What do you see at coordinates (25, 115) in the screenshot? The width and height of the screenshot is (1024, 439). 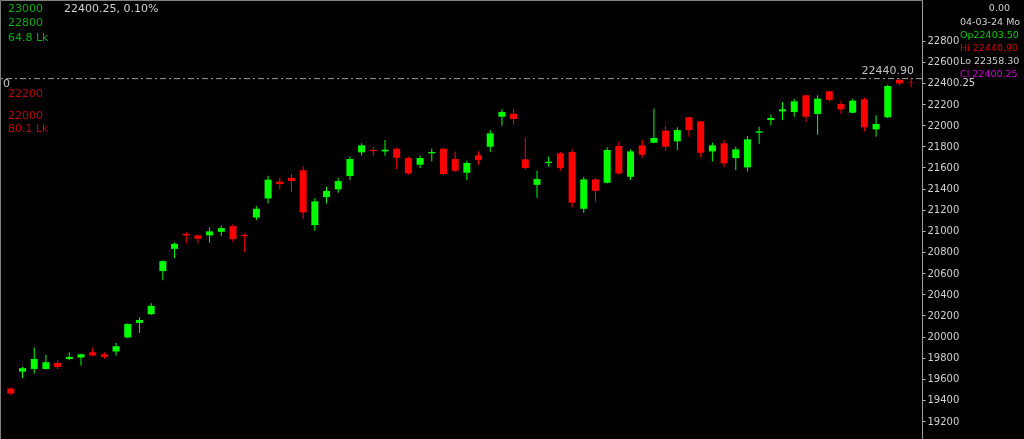 I see `annotation: 22000` at bounding box center [25, 115].